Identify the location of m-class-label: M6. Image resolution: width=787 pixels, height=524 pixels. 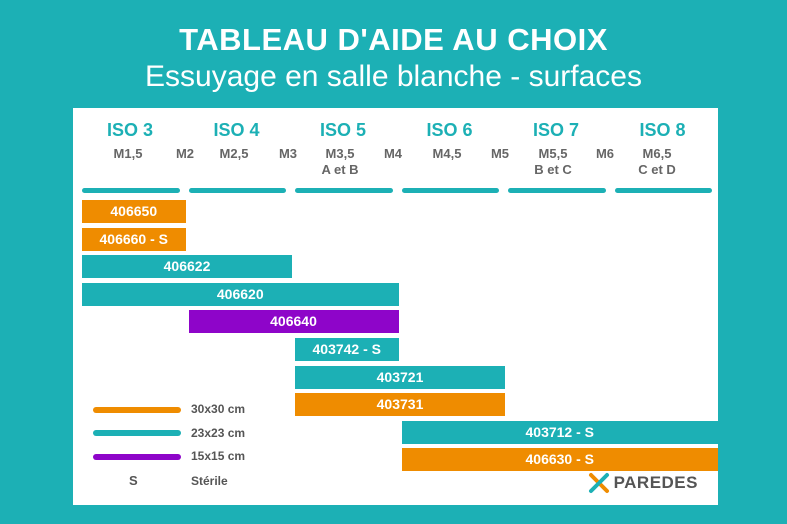
(605, 154).